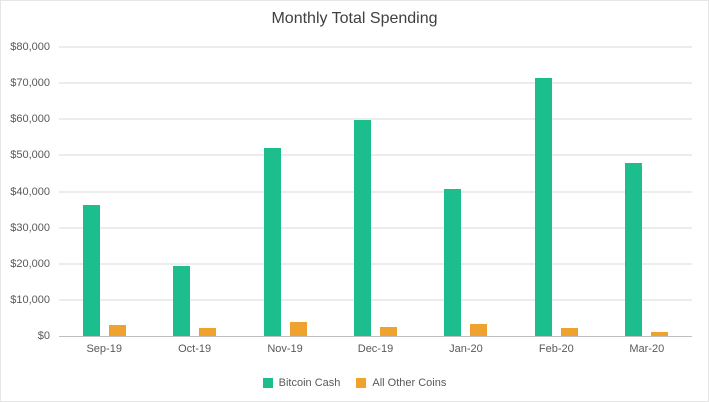  What do you see at coordinates (30, 227) in the screenshot?
I see `y-axis-tick-label: $30,000` at bounding box center [30, 227].